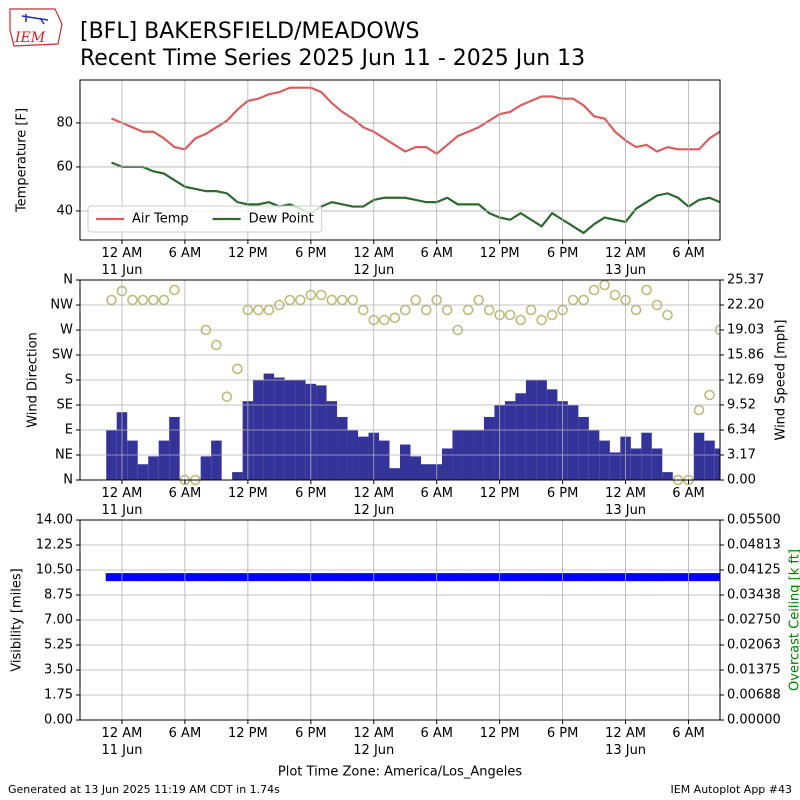  I want to click on y2-tick-label: 0.04125, so click(754, 570).